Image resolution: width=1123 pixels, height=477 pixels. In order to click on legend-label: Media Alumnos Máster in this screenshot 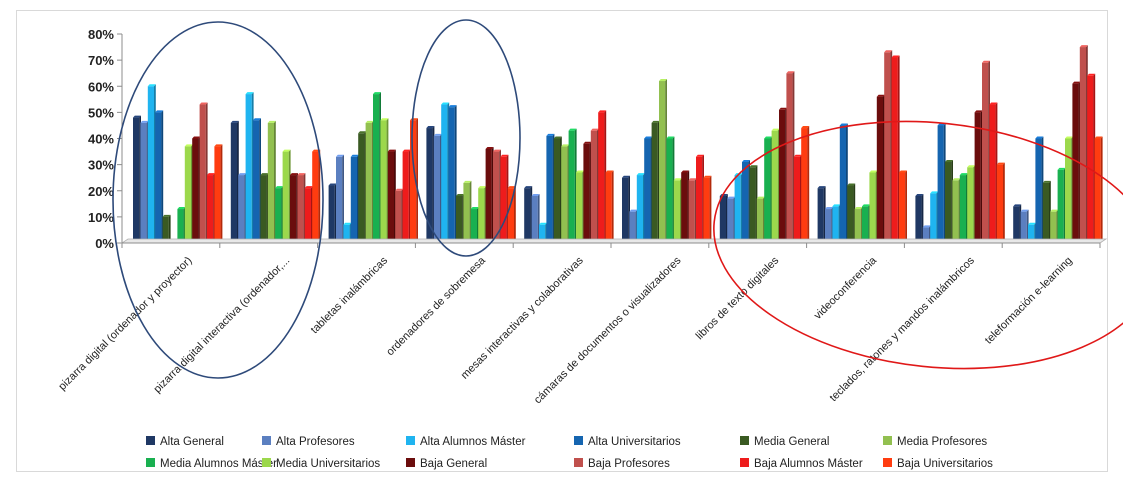, I will do `click(218, 464)`.